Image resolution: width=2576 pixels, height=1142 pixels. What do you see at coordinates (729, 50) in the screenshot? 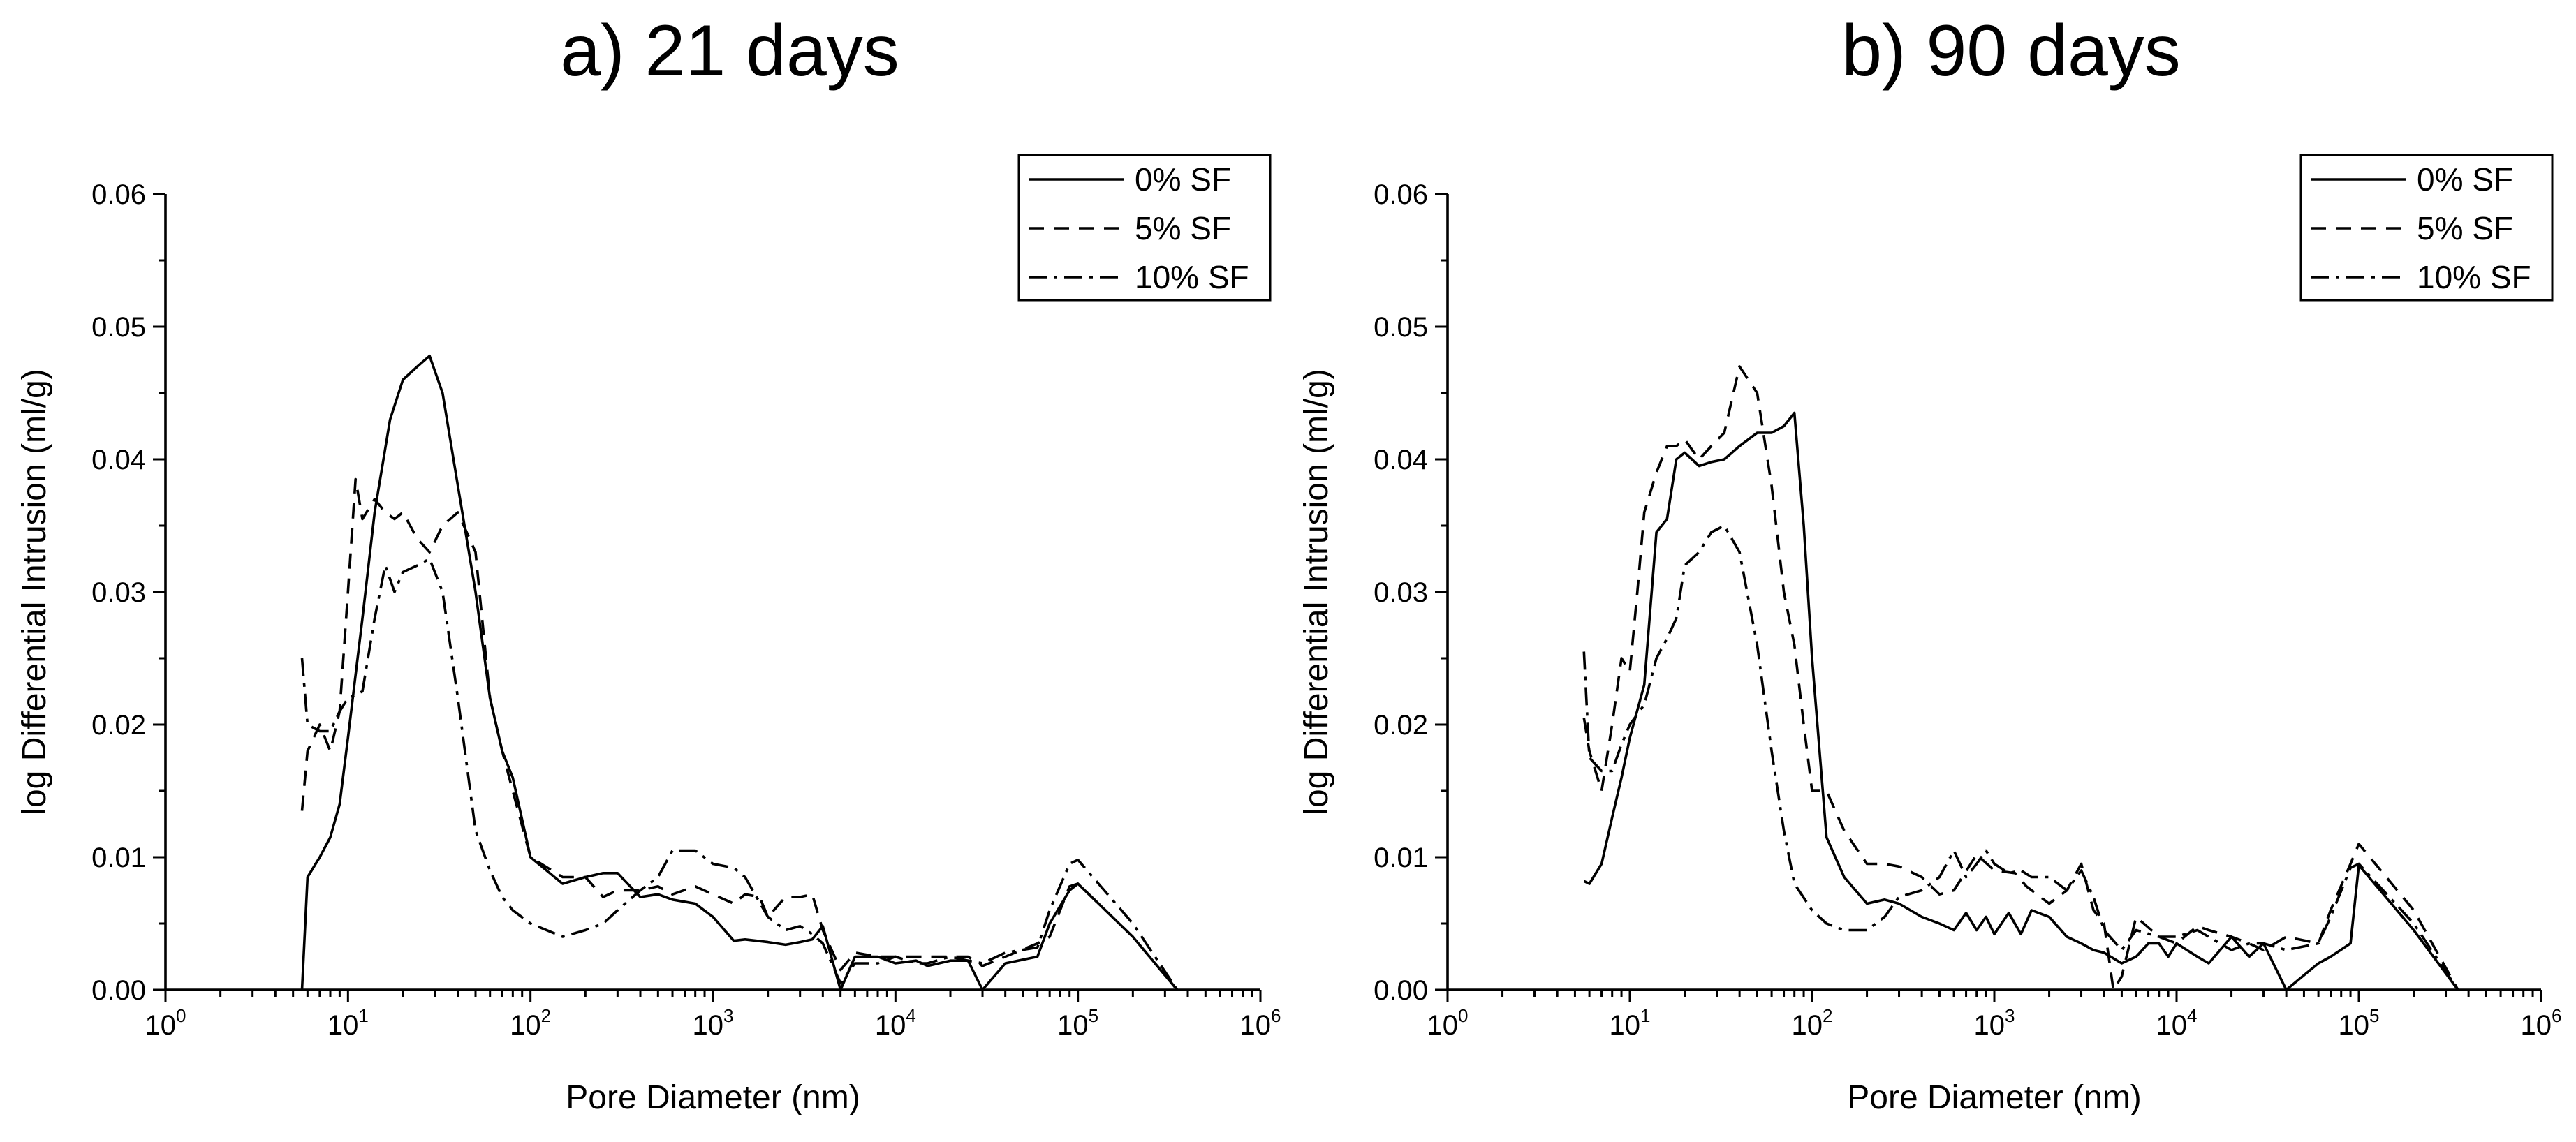
I see `chart-title: a) 21 days` at bounding box center [729, 50].